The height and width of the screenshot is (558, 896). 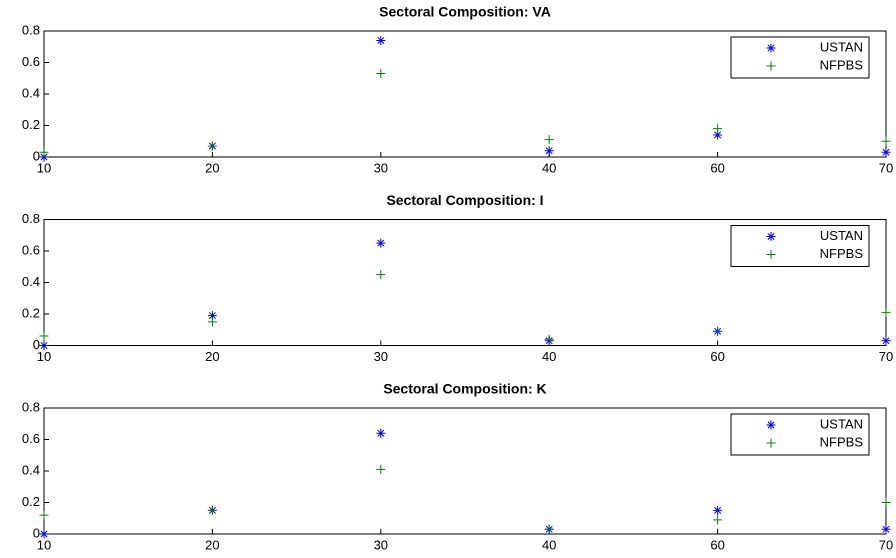 I want to click on chart-title: Sectoral Composition: K, so click(x=464, y=389).